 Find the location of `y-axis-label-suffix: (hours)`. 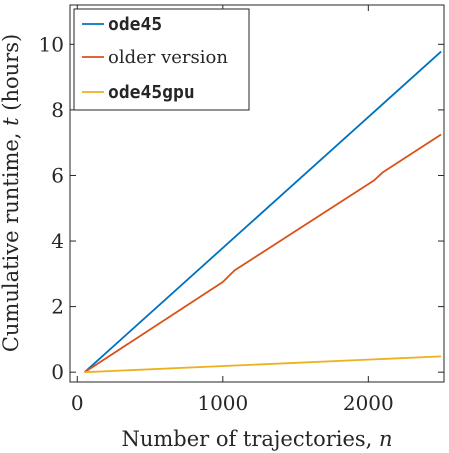

y-axis-label-suffix: (hours) is located at coordinates (11, 76).